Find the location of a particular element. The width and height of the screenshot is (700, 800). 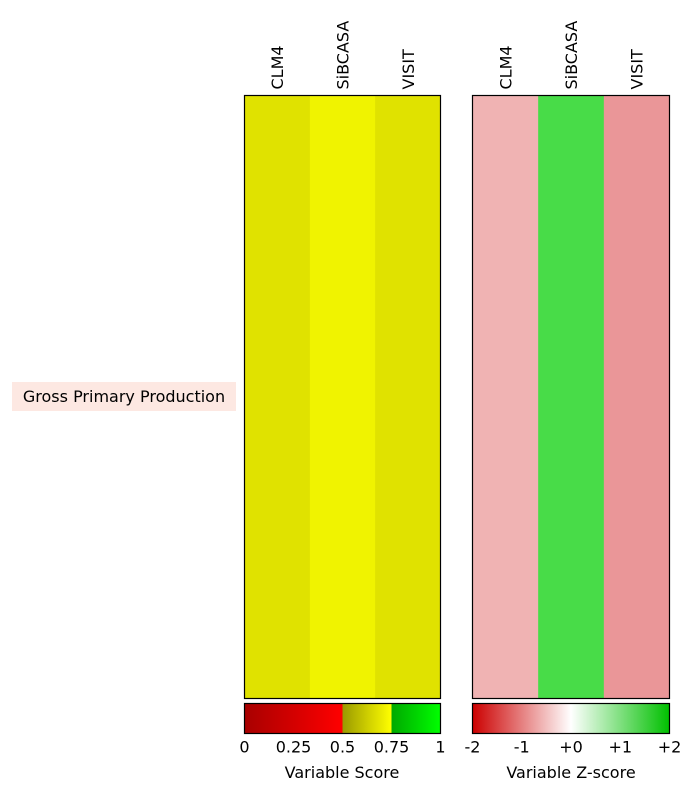

panel0-colorbar-tick: 0.25 is located at coordinates (294, 747).